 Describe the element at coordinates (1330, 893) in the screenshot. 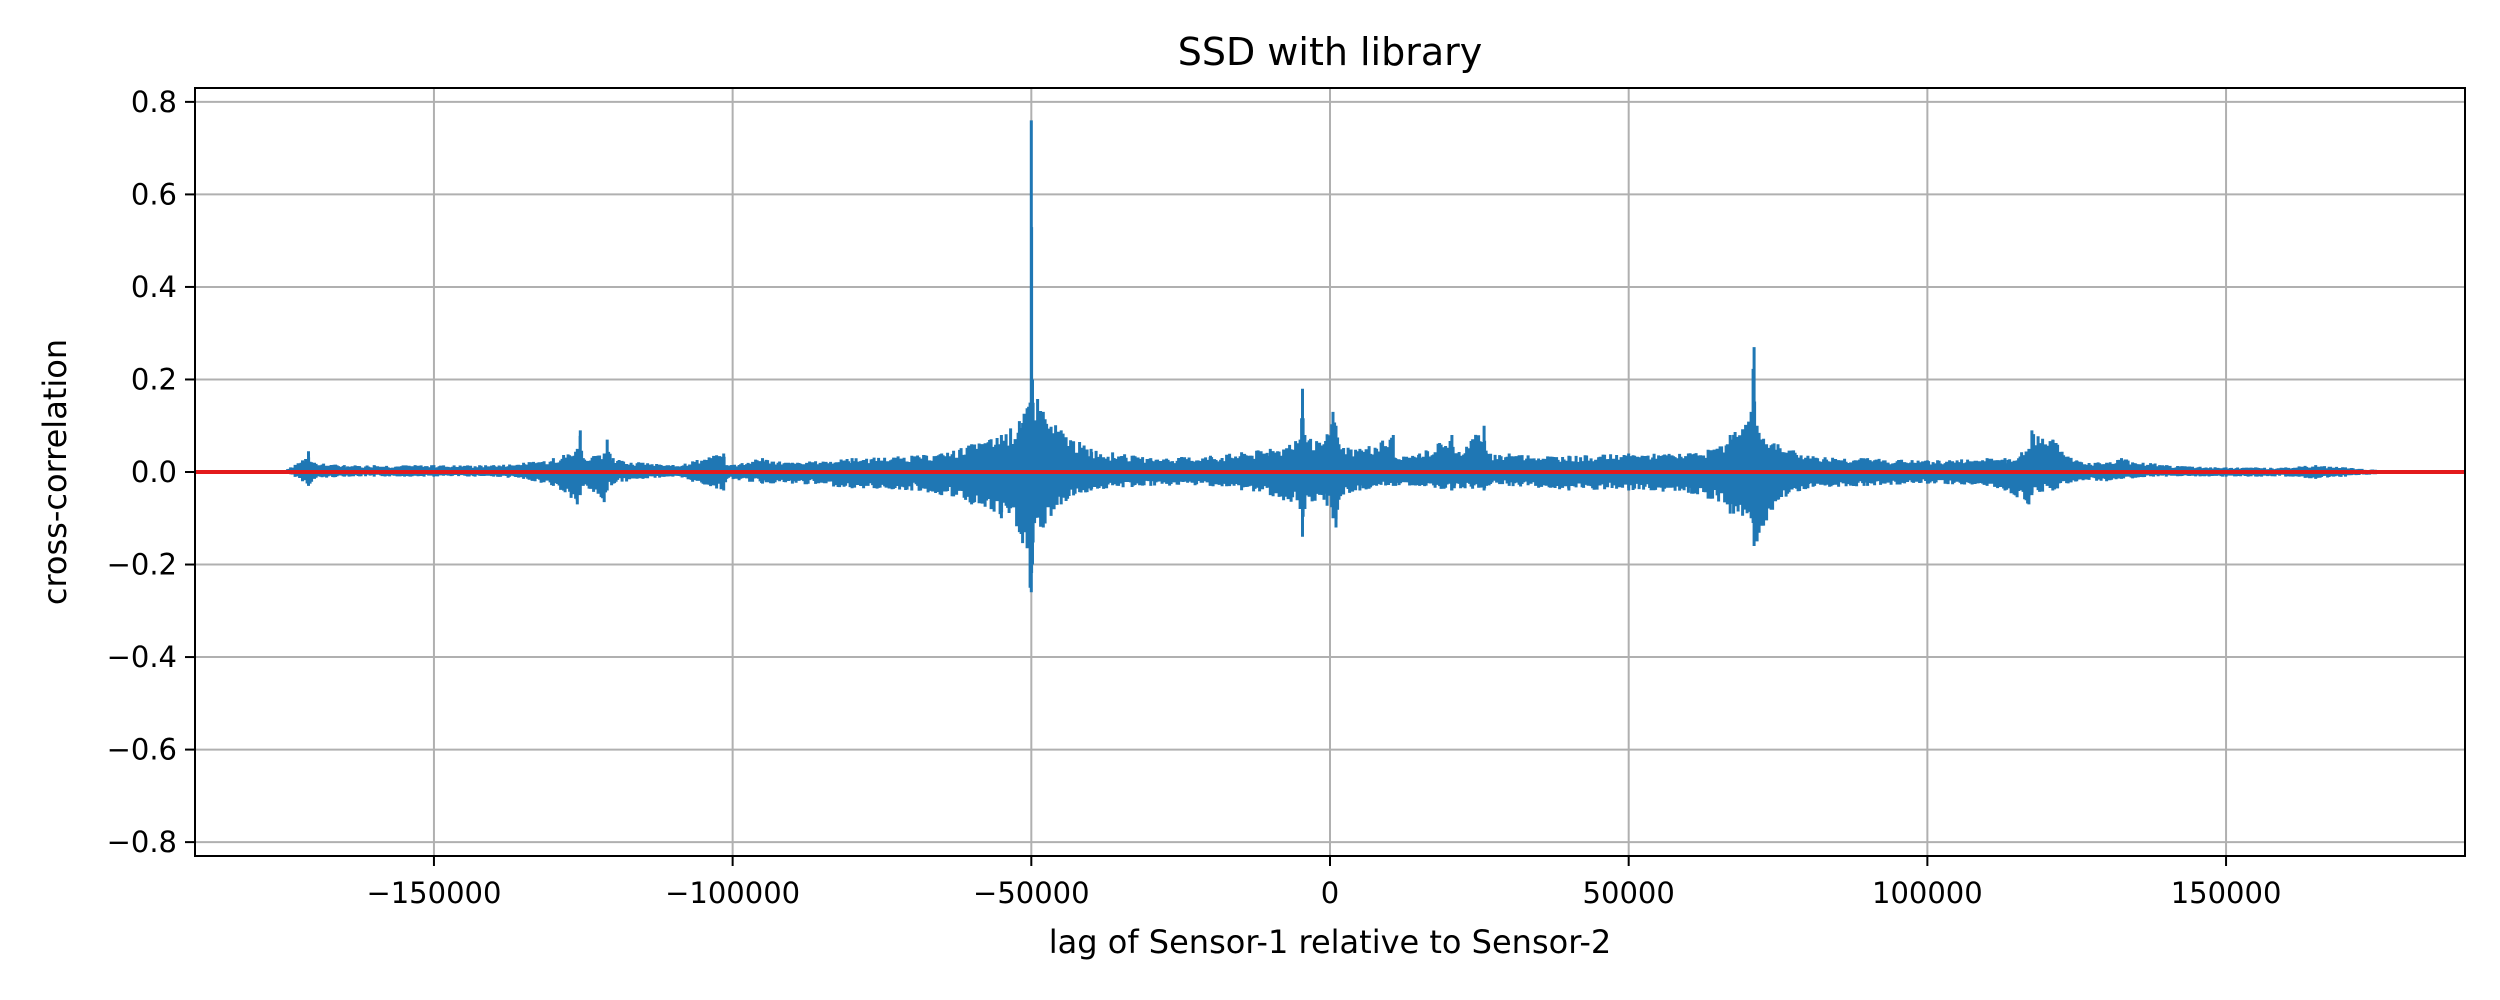

I see `x-tick-label: 0` at that location.